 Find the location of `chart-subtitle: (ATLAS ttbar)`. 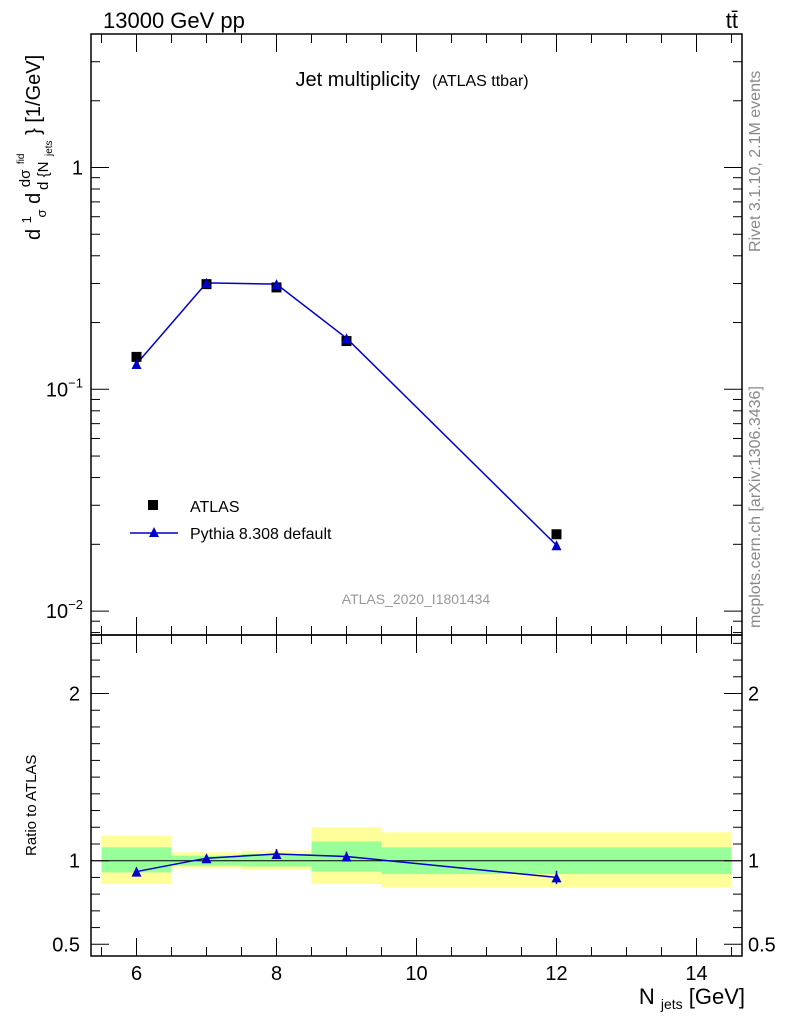

chart-subtitle: (ATLAS ttbar) is located at coordinates (480, 81).